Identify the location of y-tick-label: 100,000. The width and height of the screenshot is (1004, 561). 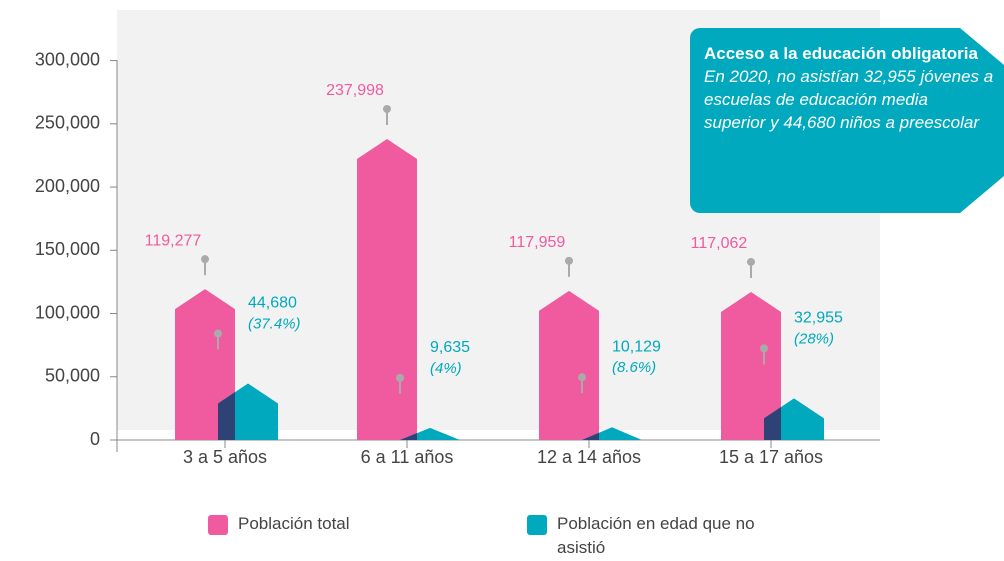
(67, 312).